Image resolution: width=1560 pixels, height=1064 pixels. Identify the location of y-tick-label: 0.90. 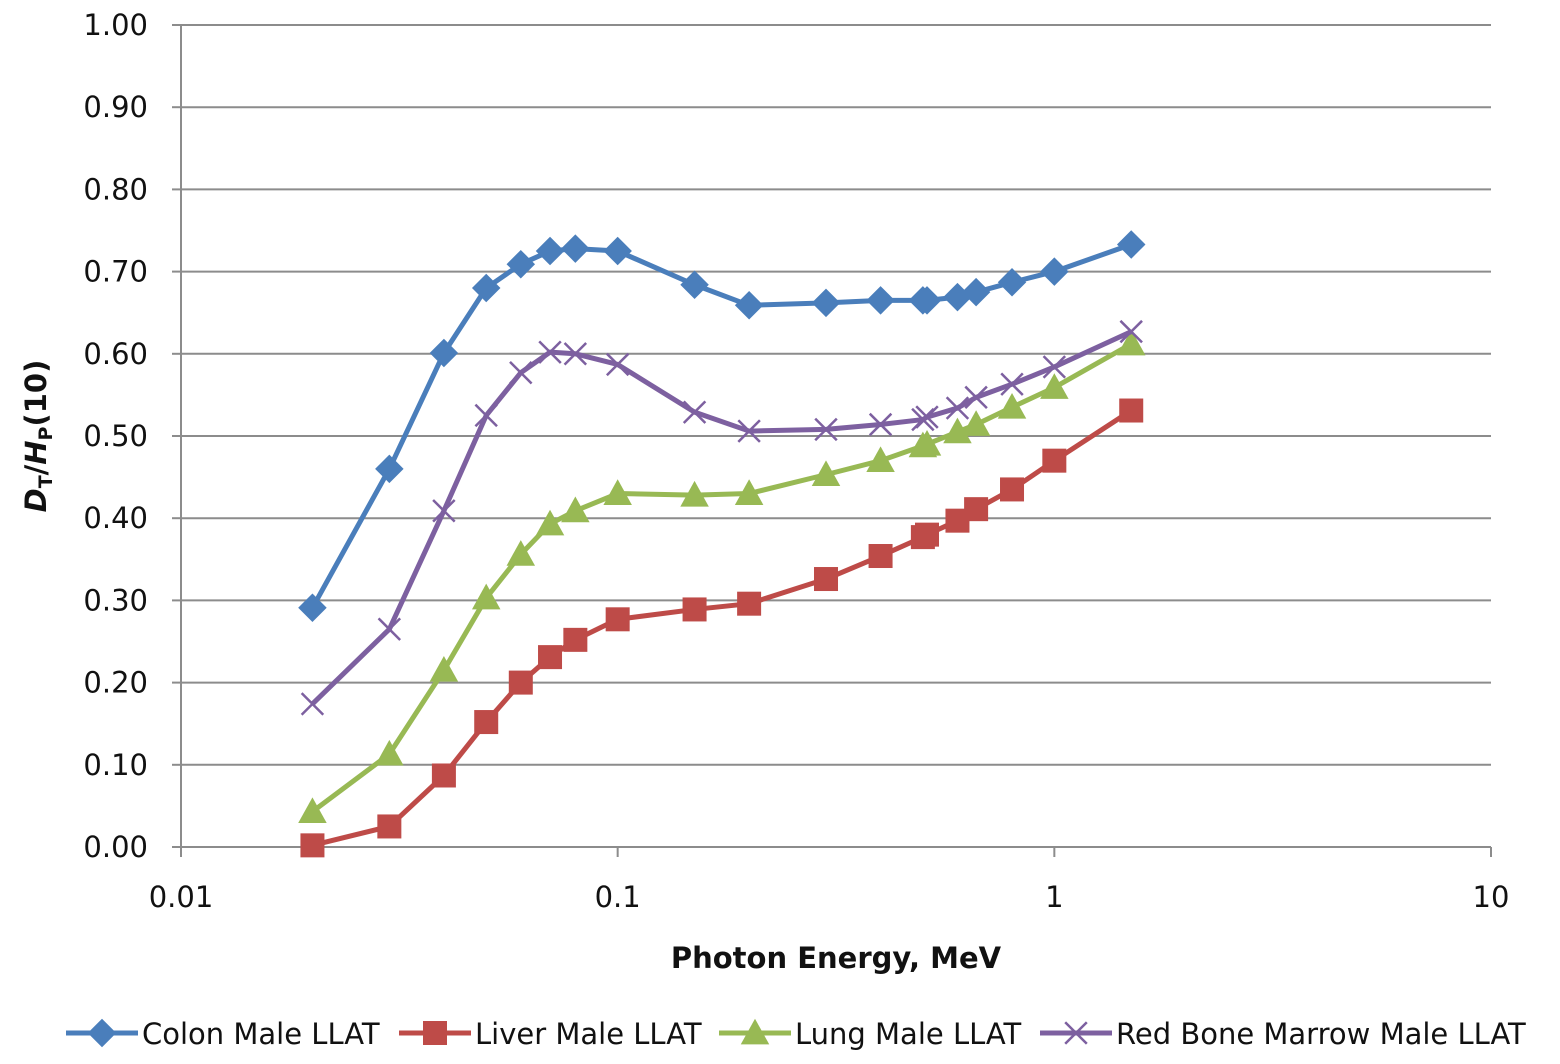
(115, 107).